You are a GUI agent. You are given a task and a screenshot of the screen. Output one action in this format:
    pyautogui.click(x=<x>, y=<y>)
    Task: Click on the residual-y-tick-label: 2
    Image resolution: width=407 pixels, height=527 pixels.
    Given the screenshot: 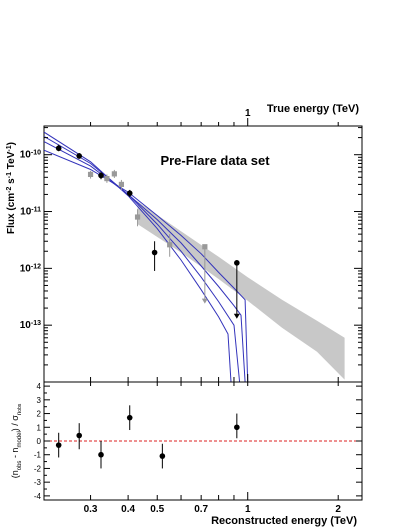 What is the action you would take?
    pyautogui.click(x=39, y=414)
    